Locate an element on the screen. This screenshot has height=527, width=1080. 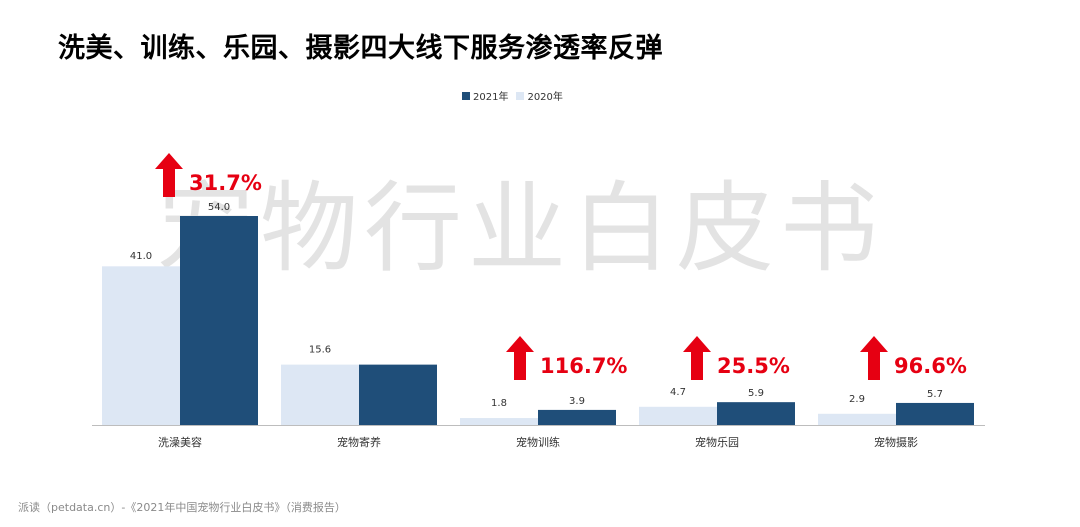
growth-rate-label-3: 96.6% is located at coordinates (930, 366).